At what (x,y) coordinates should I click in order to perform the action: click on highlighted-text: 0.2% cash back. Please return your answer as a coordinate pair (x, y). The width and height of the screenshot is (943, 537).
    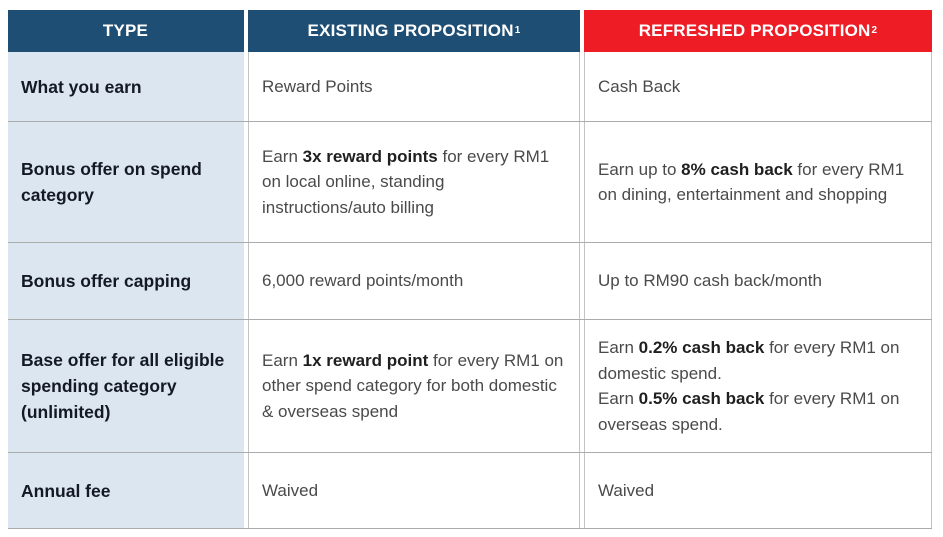
    Looking at the image, I should click on (701, 347).